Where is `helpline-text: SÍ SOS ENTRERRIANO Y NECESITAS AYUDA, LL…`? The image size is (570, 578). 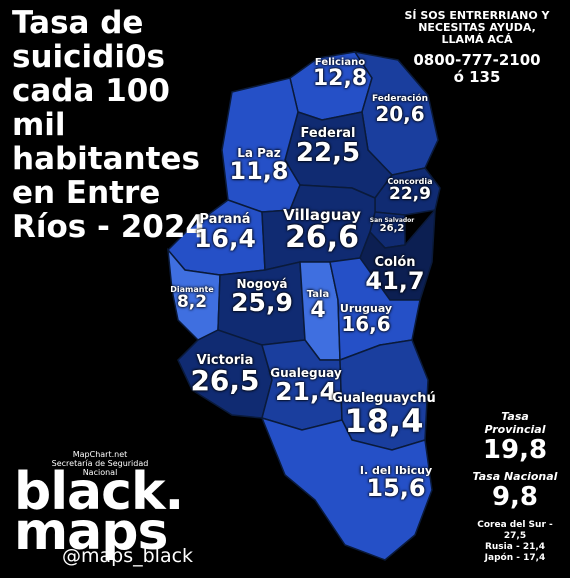 helpline-text: SÍ SOS ENTRERRIANO Y NECESITAS AYUDA, LL… is located at coordinates (477, 27).